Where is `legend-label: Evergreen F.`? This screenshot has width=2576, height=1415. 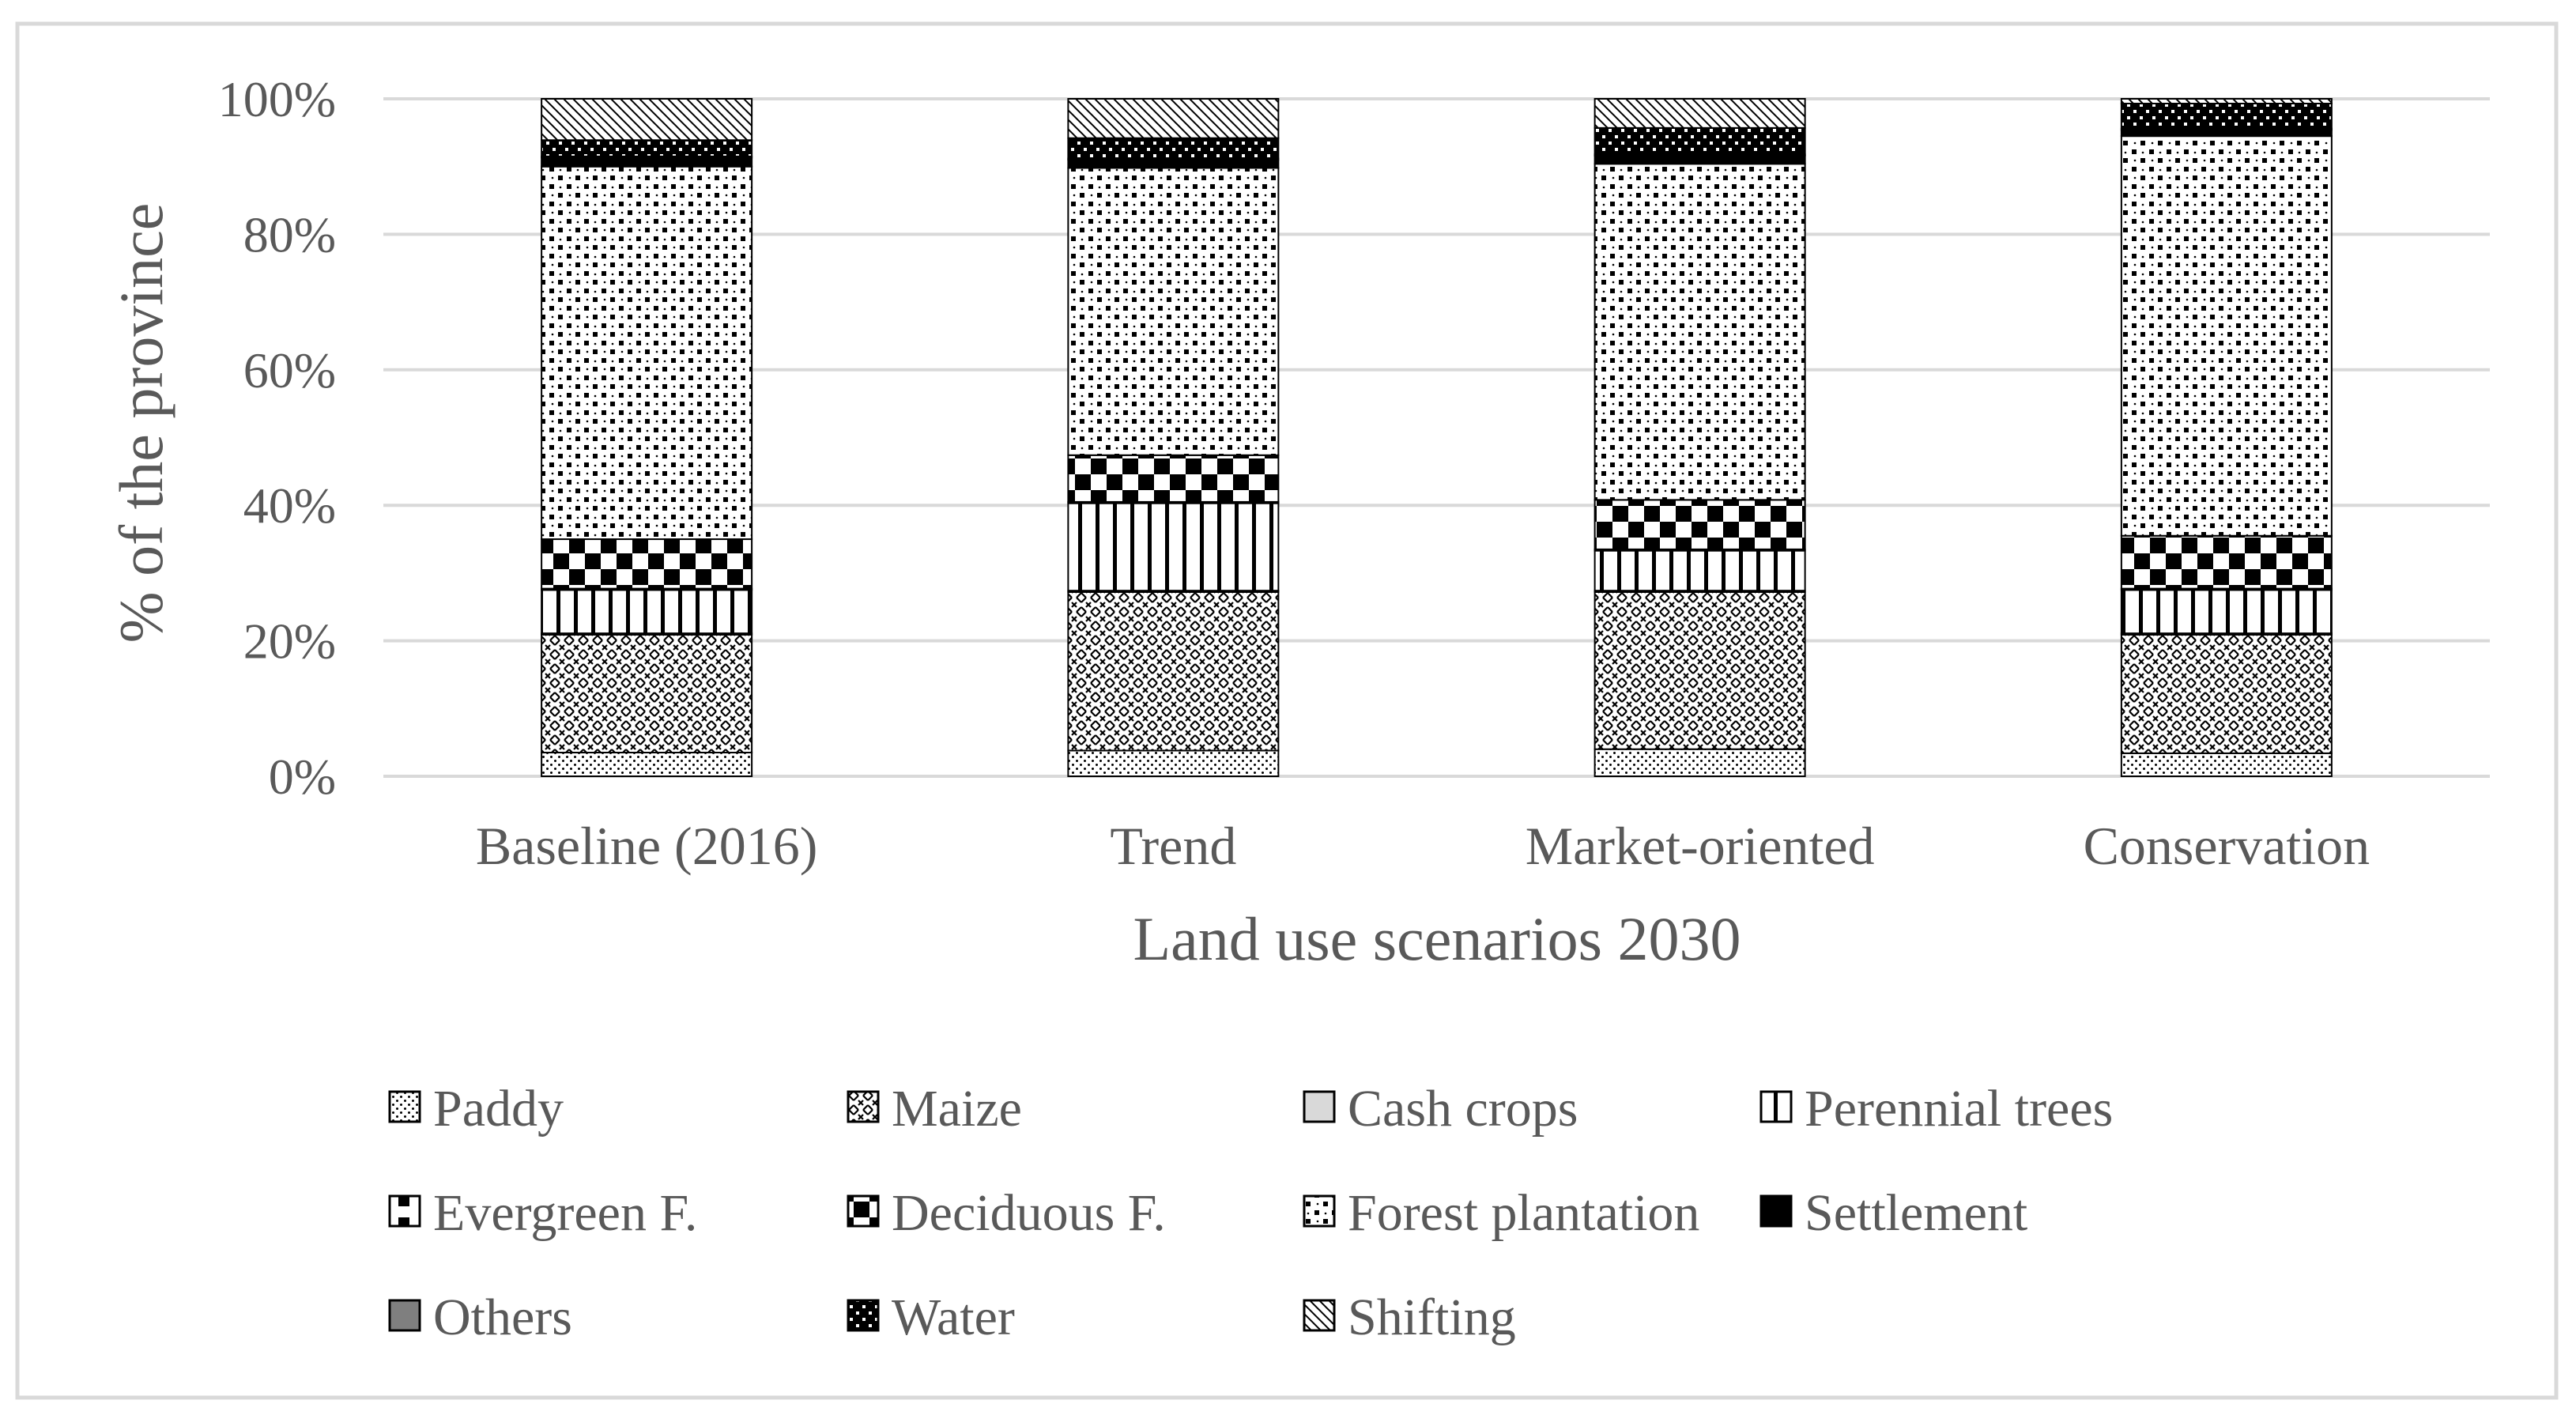
legend-label: Evergreen F. is located at coordinates (565, 1213).